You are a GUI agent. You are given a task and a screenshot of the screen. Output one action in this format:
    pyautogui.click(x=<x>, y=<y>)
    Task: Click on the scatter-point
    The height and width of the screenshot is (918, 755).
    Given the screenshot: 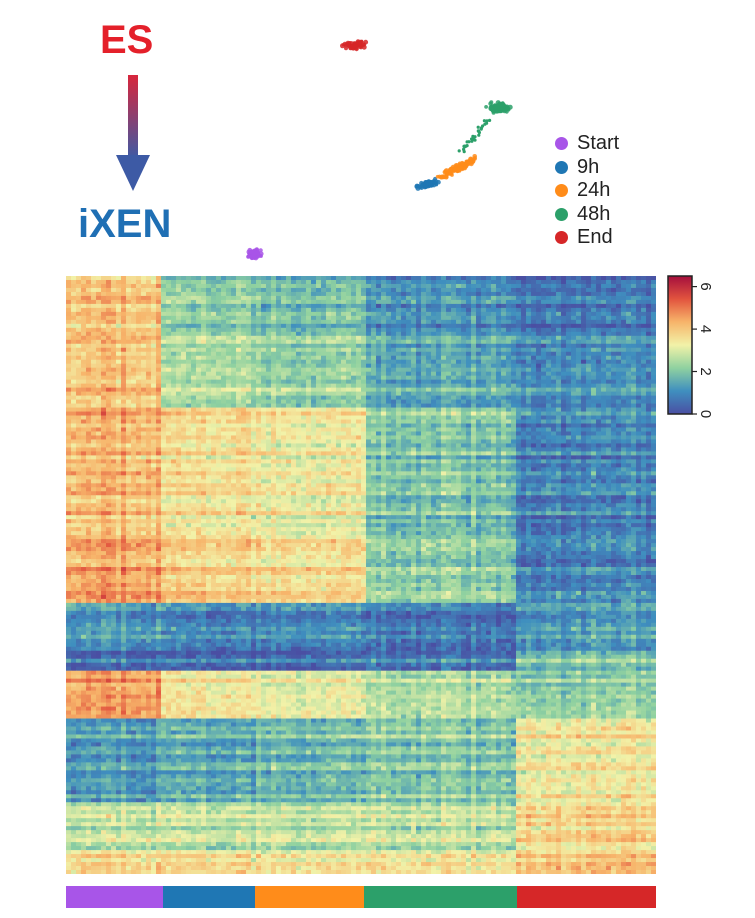 What is the action you would take?
    pyautogui.click(x=248, y=256)
    